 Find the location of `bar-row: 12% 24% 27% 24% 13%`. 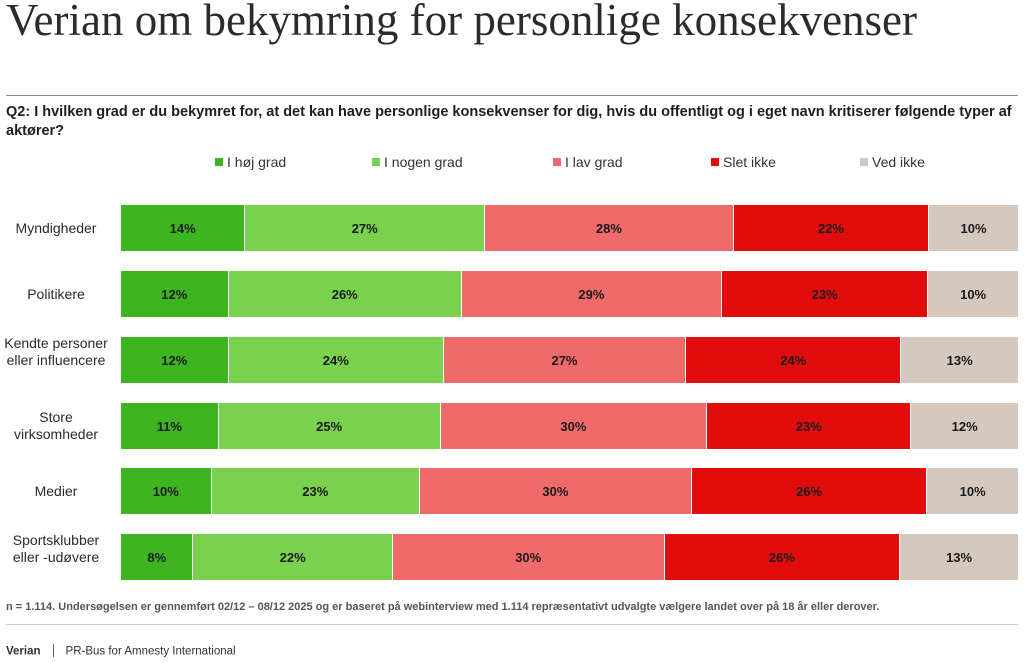

bar-row: 12% 24% 27% 24% 13% is located at coordinates (569, 360).